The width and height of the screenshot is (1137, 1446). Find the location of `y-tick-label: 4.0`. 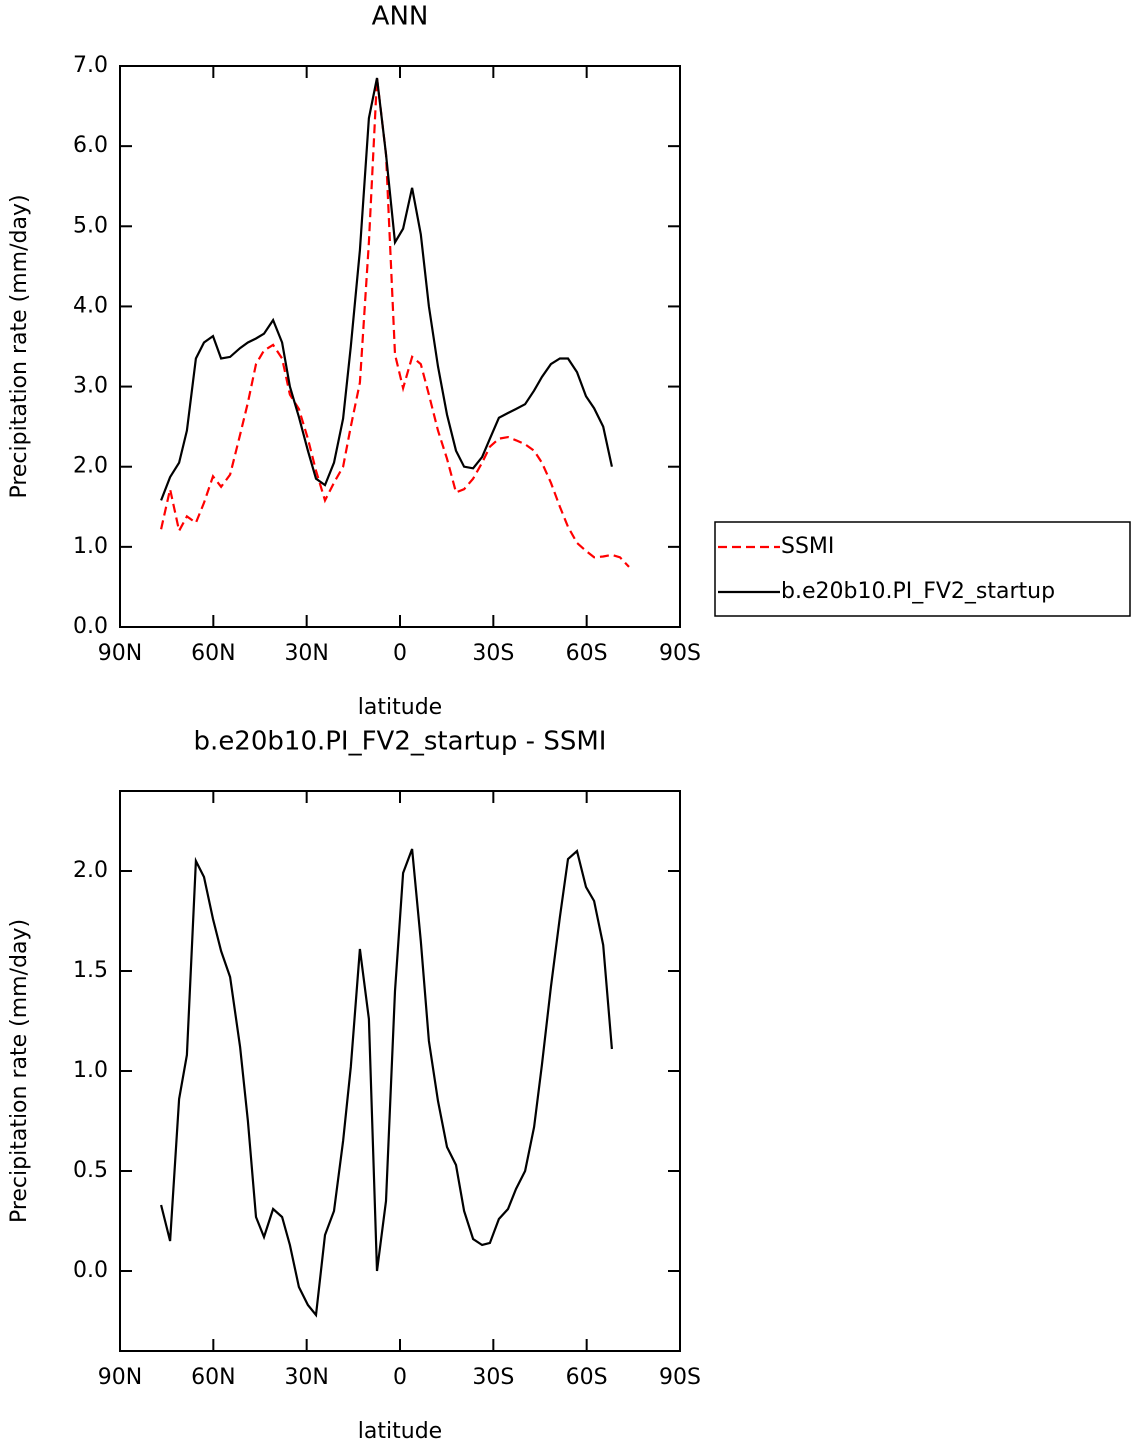

y-tick-label: 4.0 is located at coordinates (90, 305).